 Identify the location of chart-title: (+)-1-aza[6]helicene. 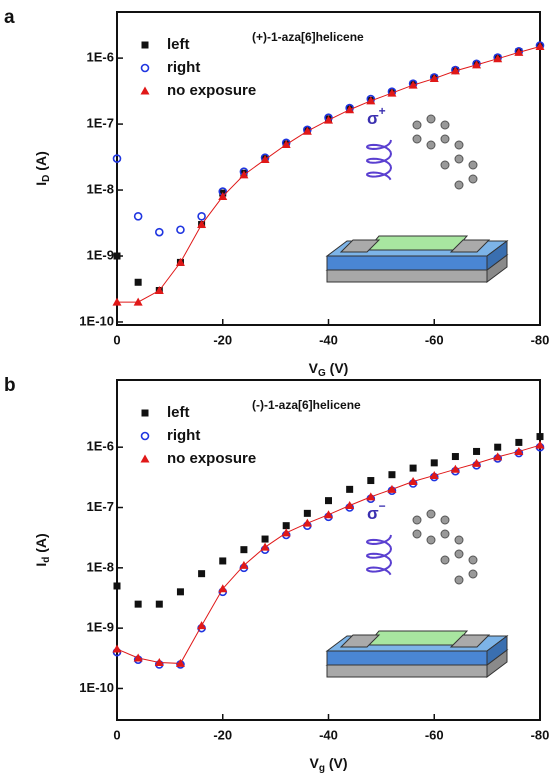
(308, 37).